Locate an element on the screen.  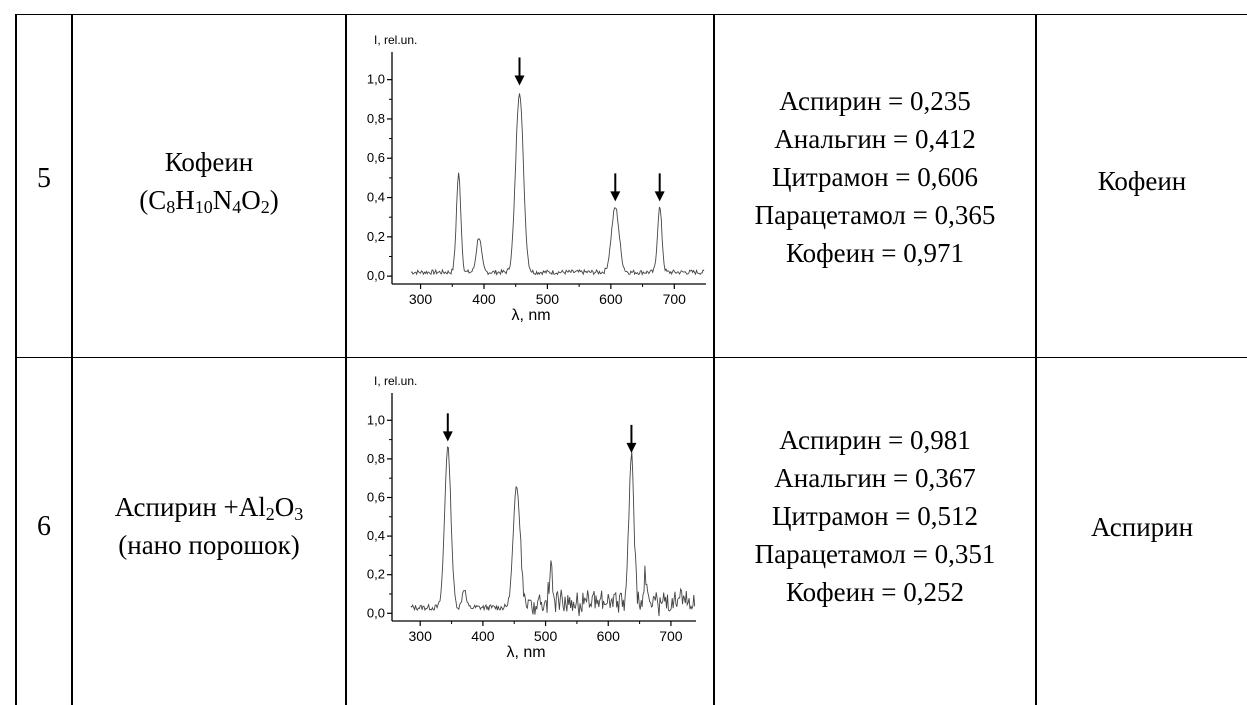
result-value: Кофеин is located at coordinates (1142, 181).